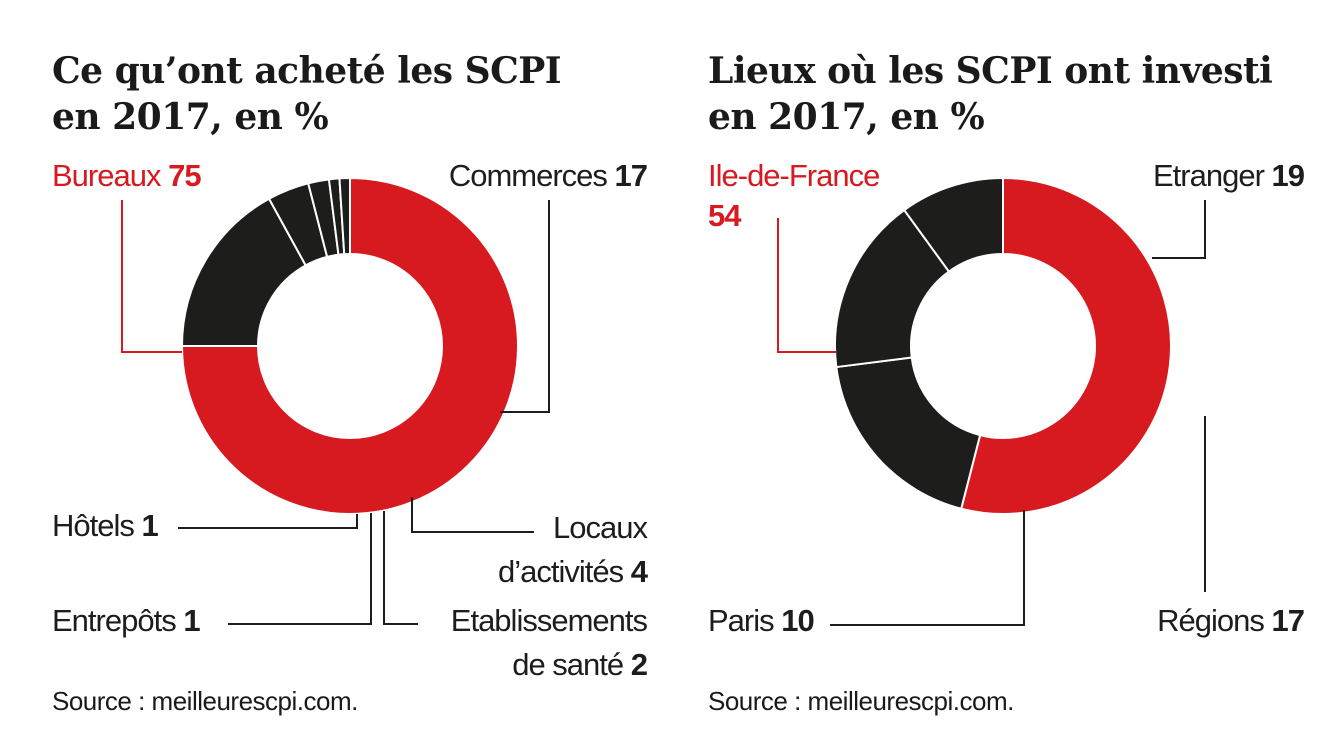  I want to click on slice-value: 75, so click(184, 175).